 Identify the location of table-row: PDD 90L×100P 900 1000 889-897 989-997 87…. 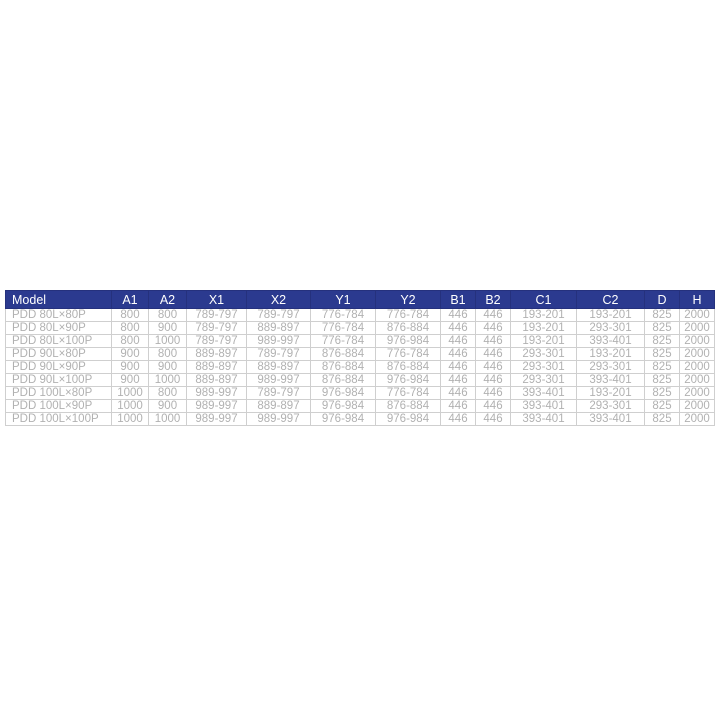
(360, 380).